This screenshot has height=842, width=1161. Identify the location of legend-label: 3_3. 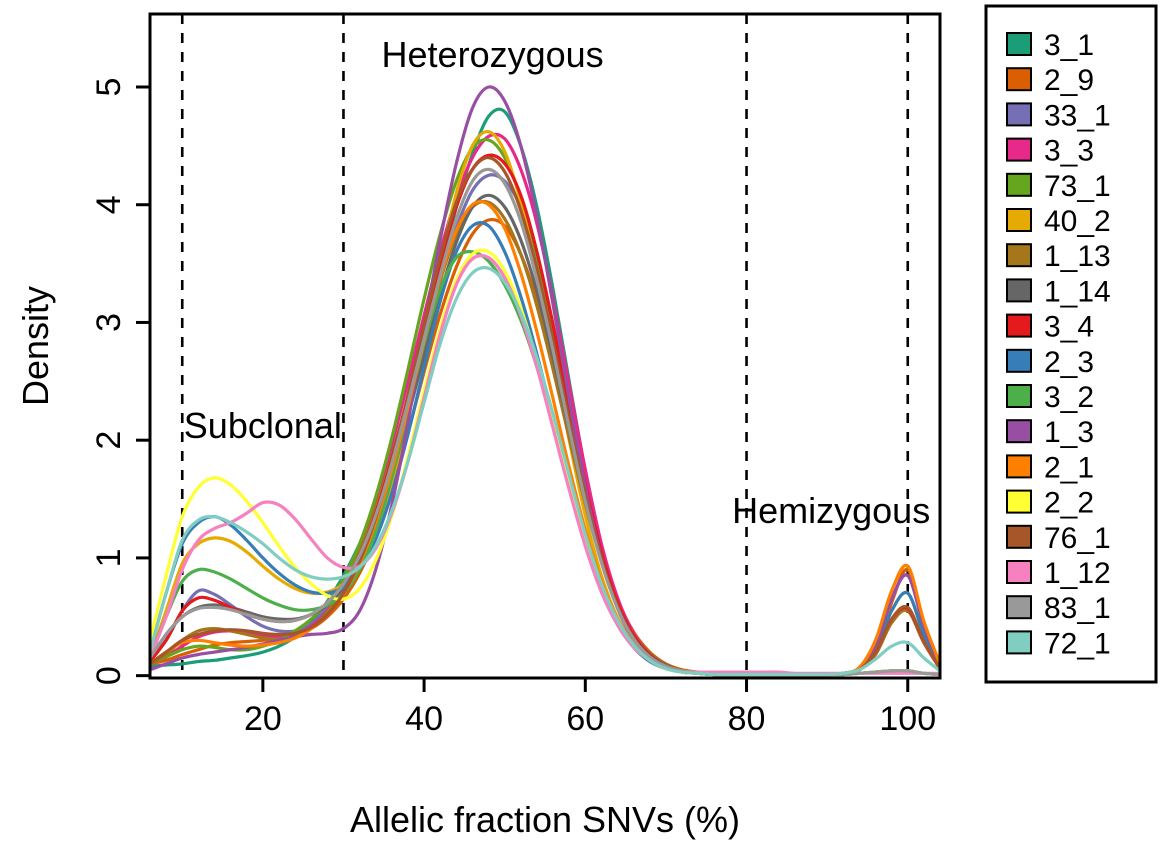
(1069, 151).